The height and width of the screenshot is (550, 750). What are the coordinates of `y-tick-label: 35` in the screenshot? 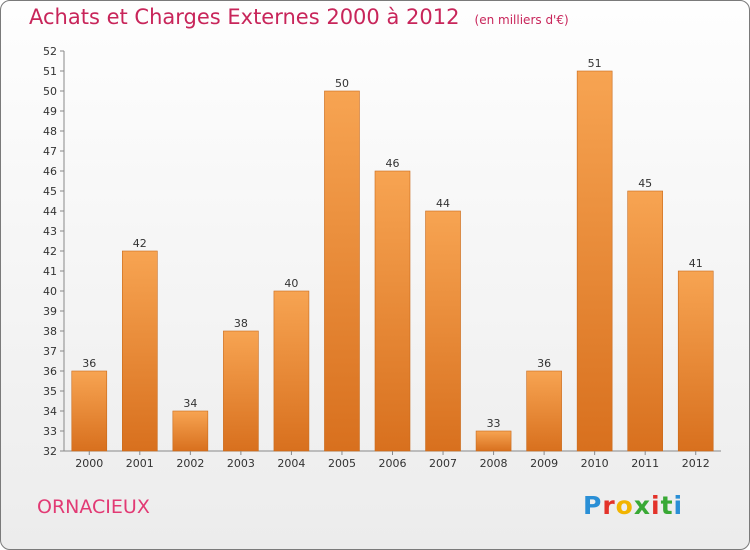 It's located at (50, 391).